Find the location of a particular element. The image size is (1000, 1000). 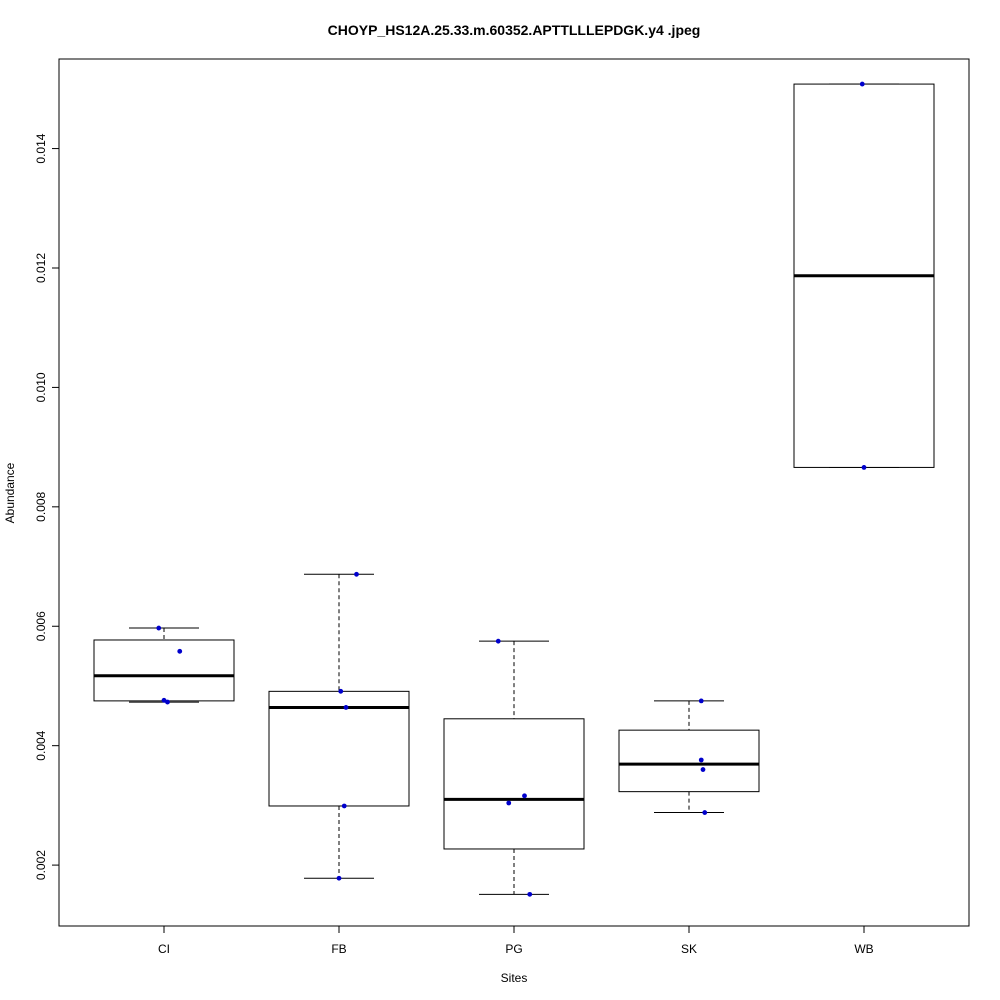

box-sk is located at coordinates (689, 757).